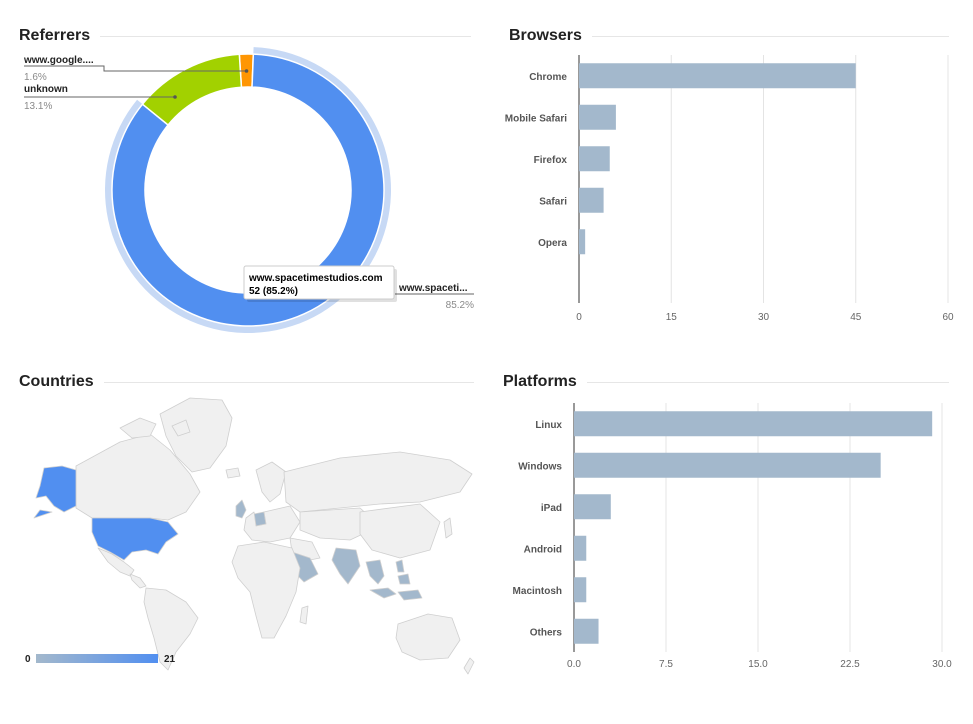  What do you see at coordinates (97, 658) in the screenshot?
I see `color-legend-bar` at bounding box center [97, 658].